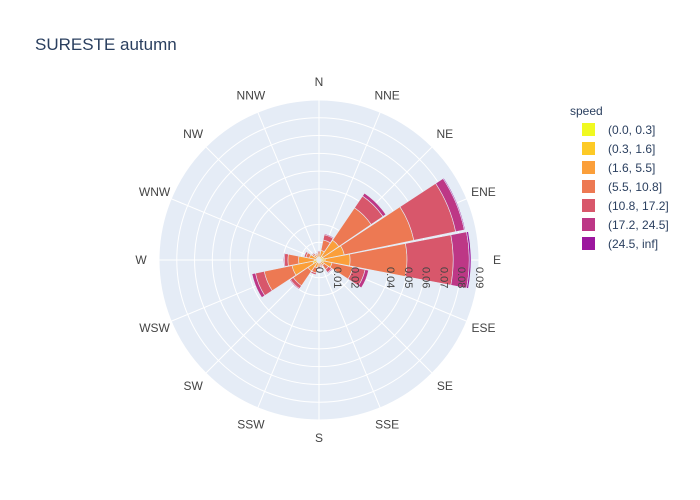 This screenshot has width=700, height=500. What do you see at coordinates (631, 168) in the screenshot?
I see `legend-item-label: (1.6, 5.5]` at bounding box center [631, 168].